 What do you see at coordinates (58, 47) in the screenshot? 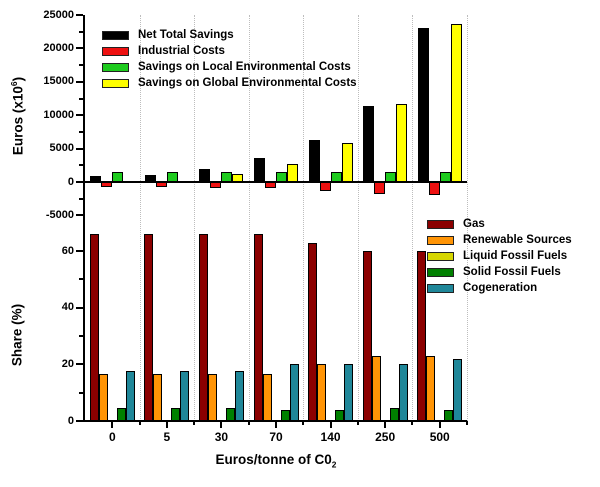
I see `y-tick-label: 20000` at bounding box center [58, 47].